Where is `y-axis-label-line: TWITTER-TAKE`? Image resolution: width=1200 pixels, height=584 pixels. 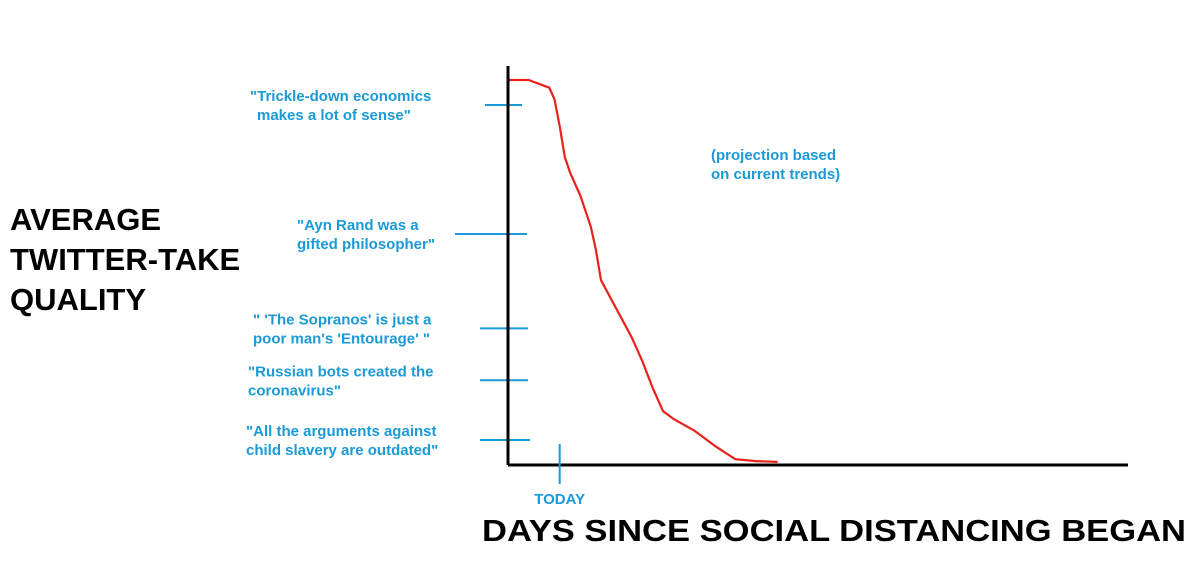 y-axis-label-line: TWITTER-TAKE is located at coordinates (125, 259).